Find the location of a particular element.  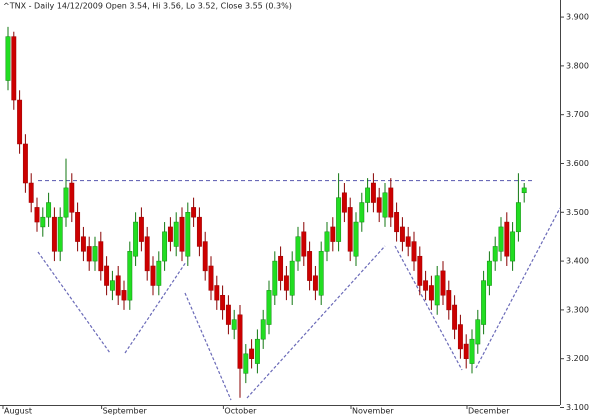

x-tick-label: November is located at coordinates (373, 411).